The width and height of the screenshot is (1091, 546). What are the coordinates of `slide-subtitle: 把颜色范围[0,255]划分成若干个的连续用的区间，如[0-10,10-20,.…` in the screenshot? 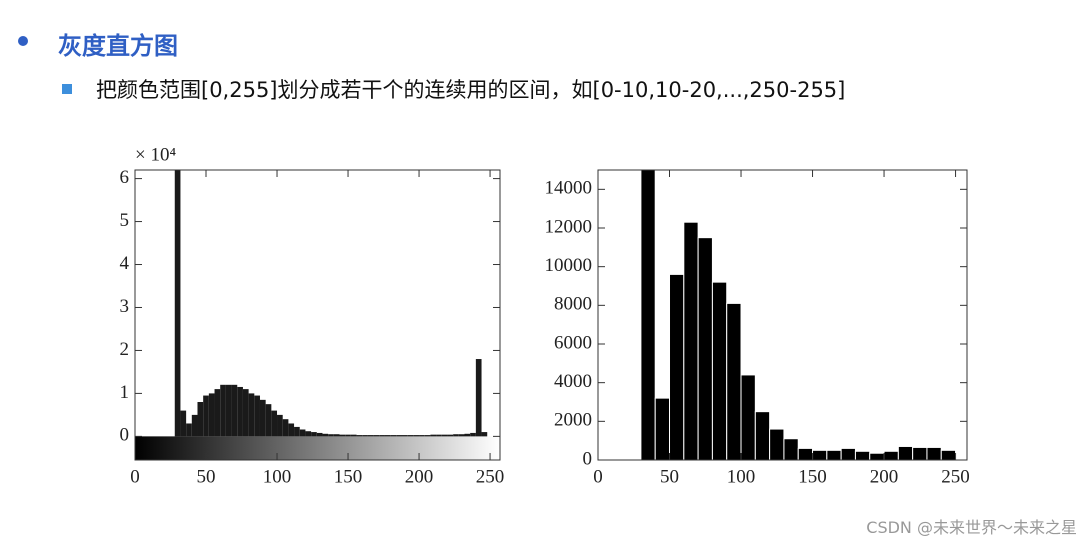 It's located at (471, 90).